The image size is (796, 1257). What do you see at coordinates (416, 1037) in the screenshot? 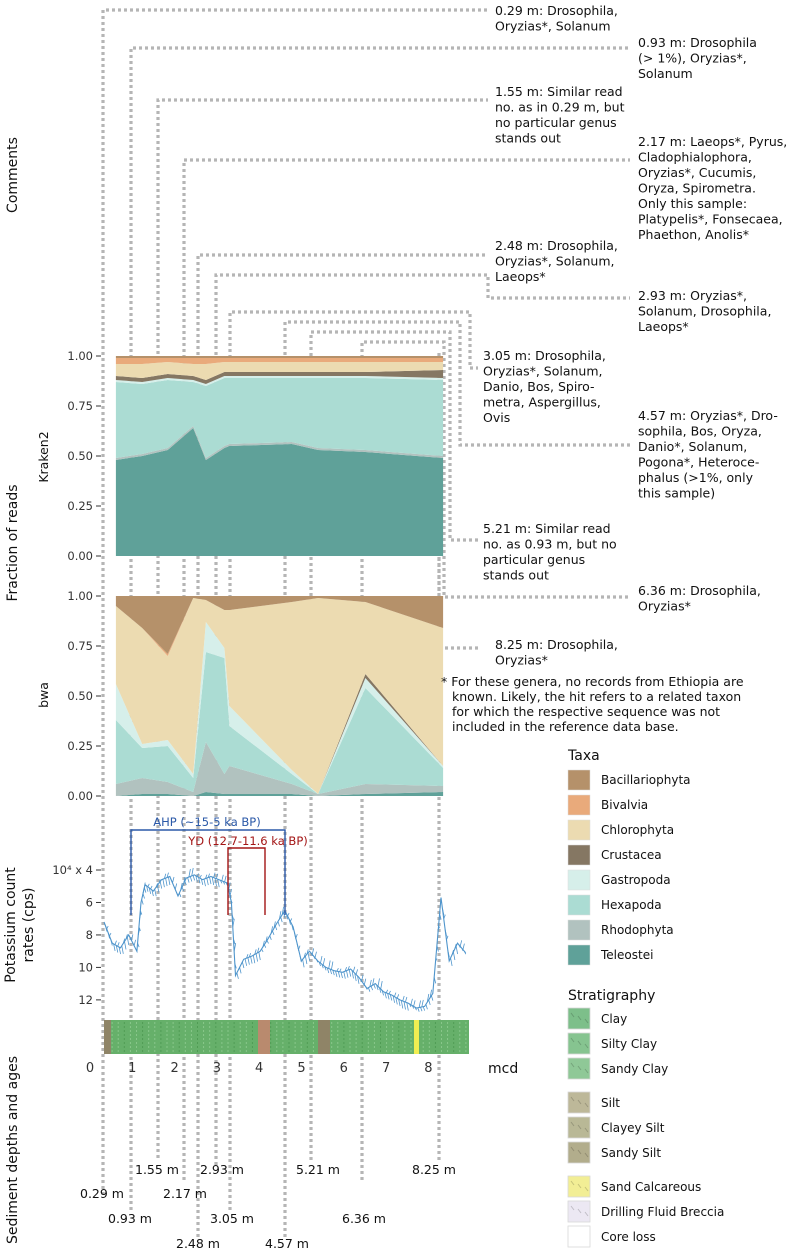
I see `strat-sand-layer` at bounding box center [416, 1037].